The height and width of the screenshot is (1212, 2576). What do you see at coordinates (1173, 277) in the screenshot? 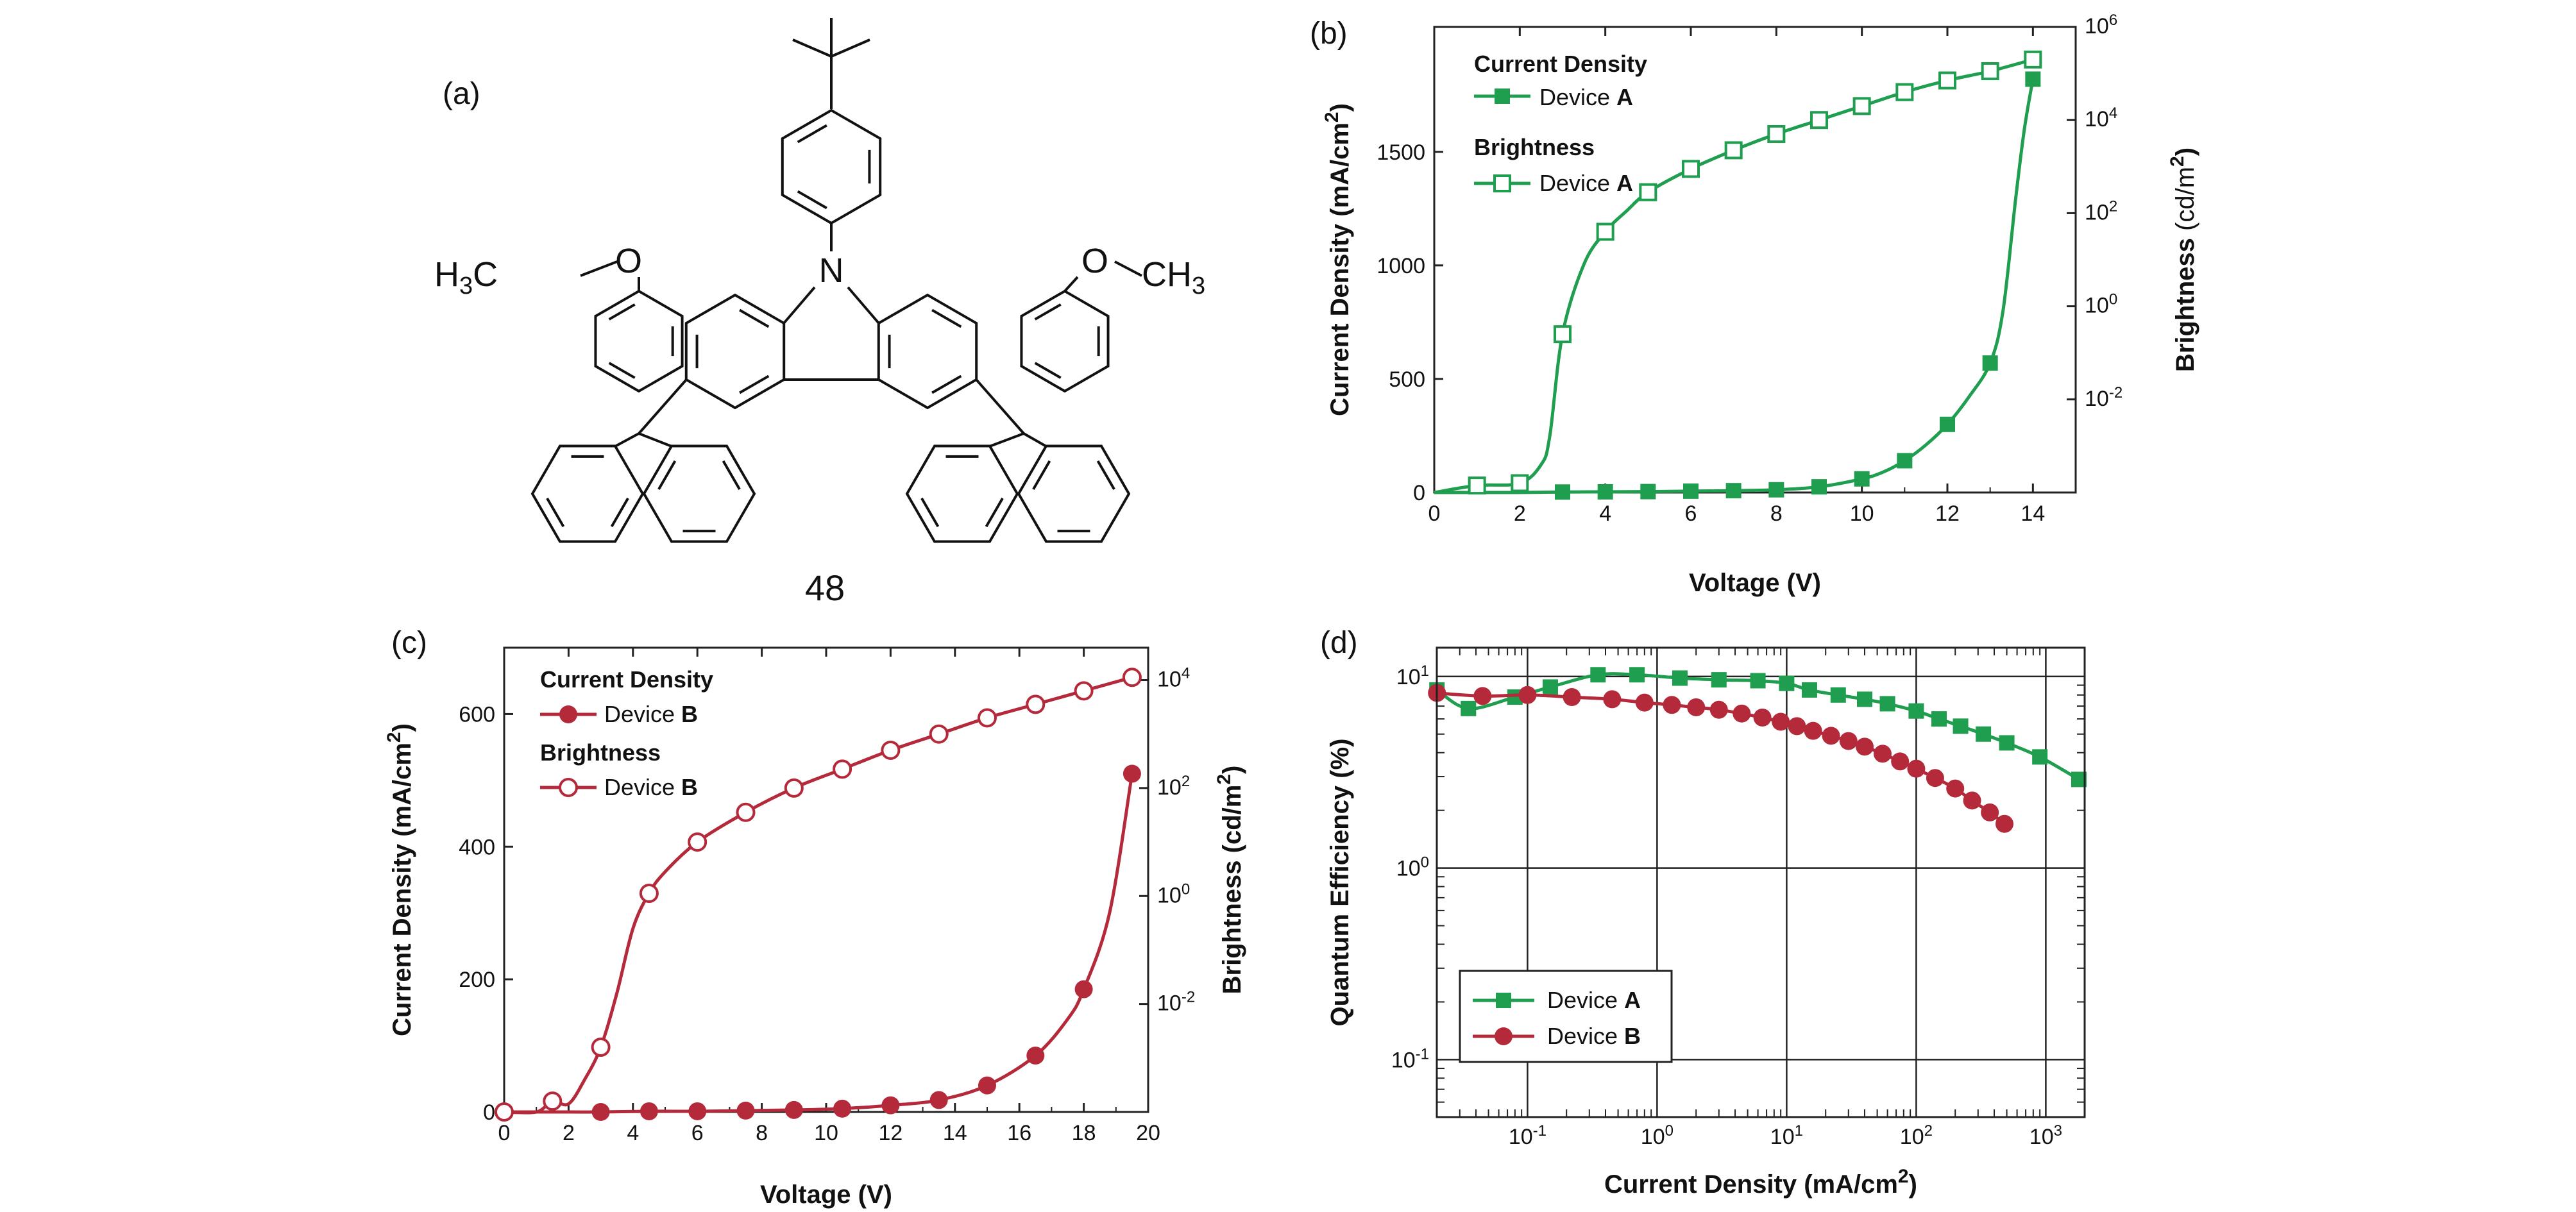
I see `methyl-right-label: CH3` at bounding box center [1173, 277].